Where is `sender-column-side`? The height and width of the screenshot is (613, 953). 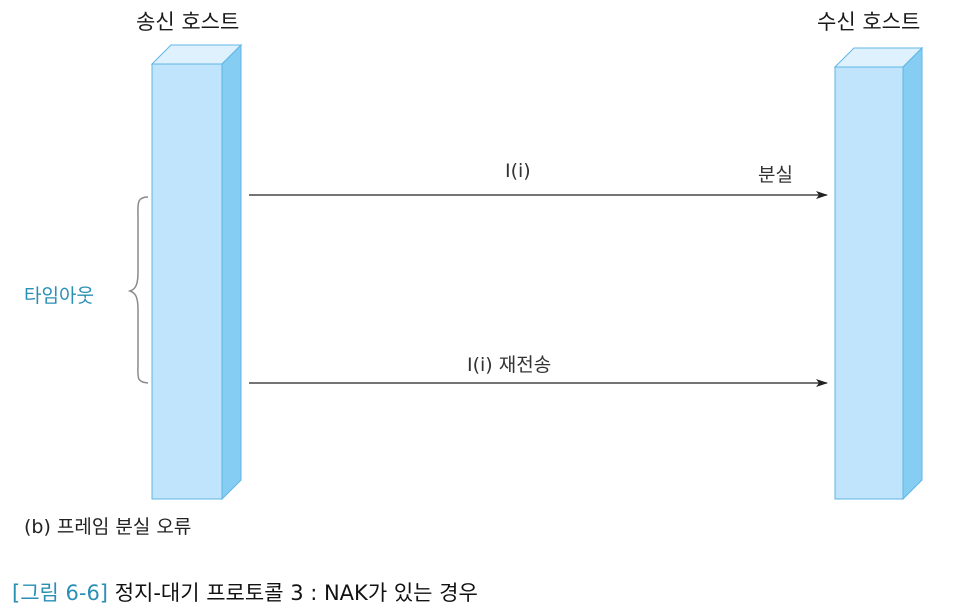
sender-column-side is located at coordinates (231, 272).